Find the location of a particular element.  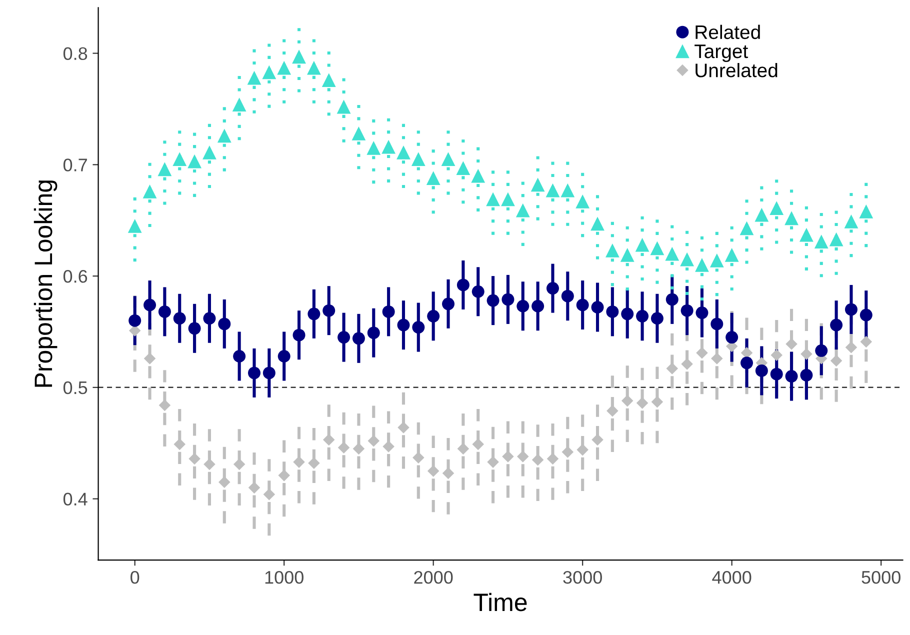

x-tick-label: 1000 is located at coordinates (284, 577).